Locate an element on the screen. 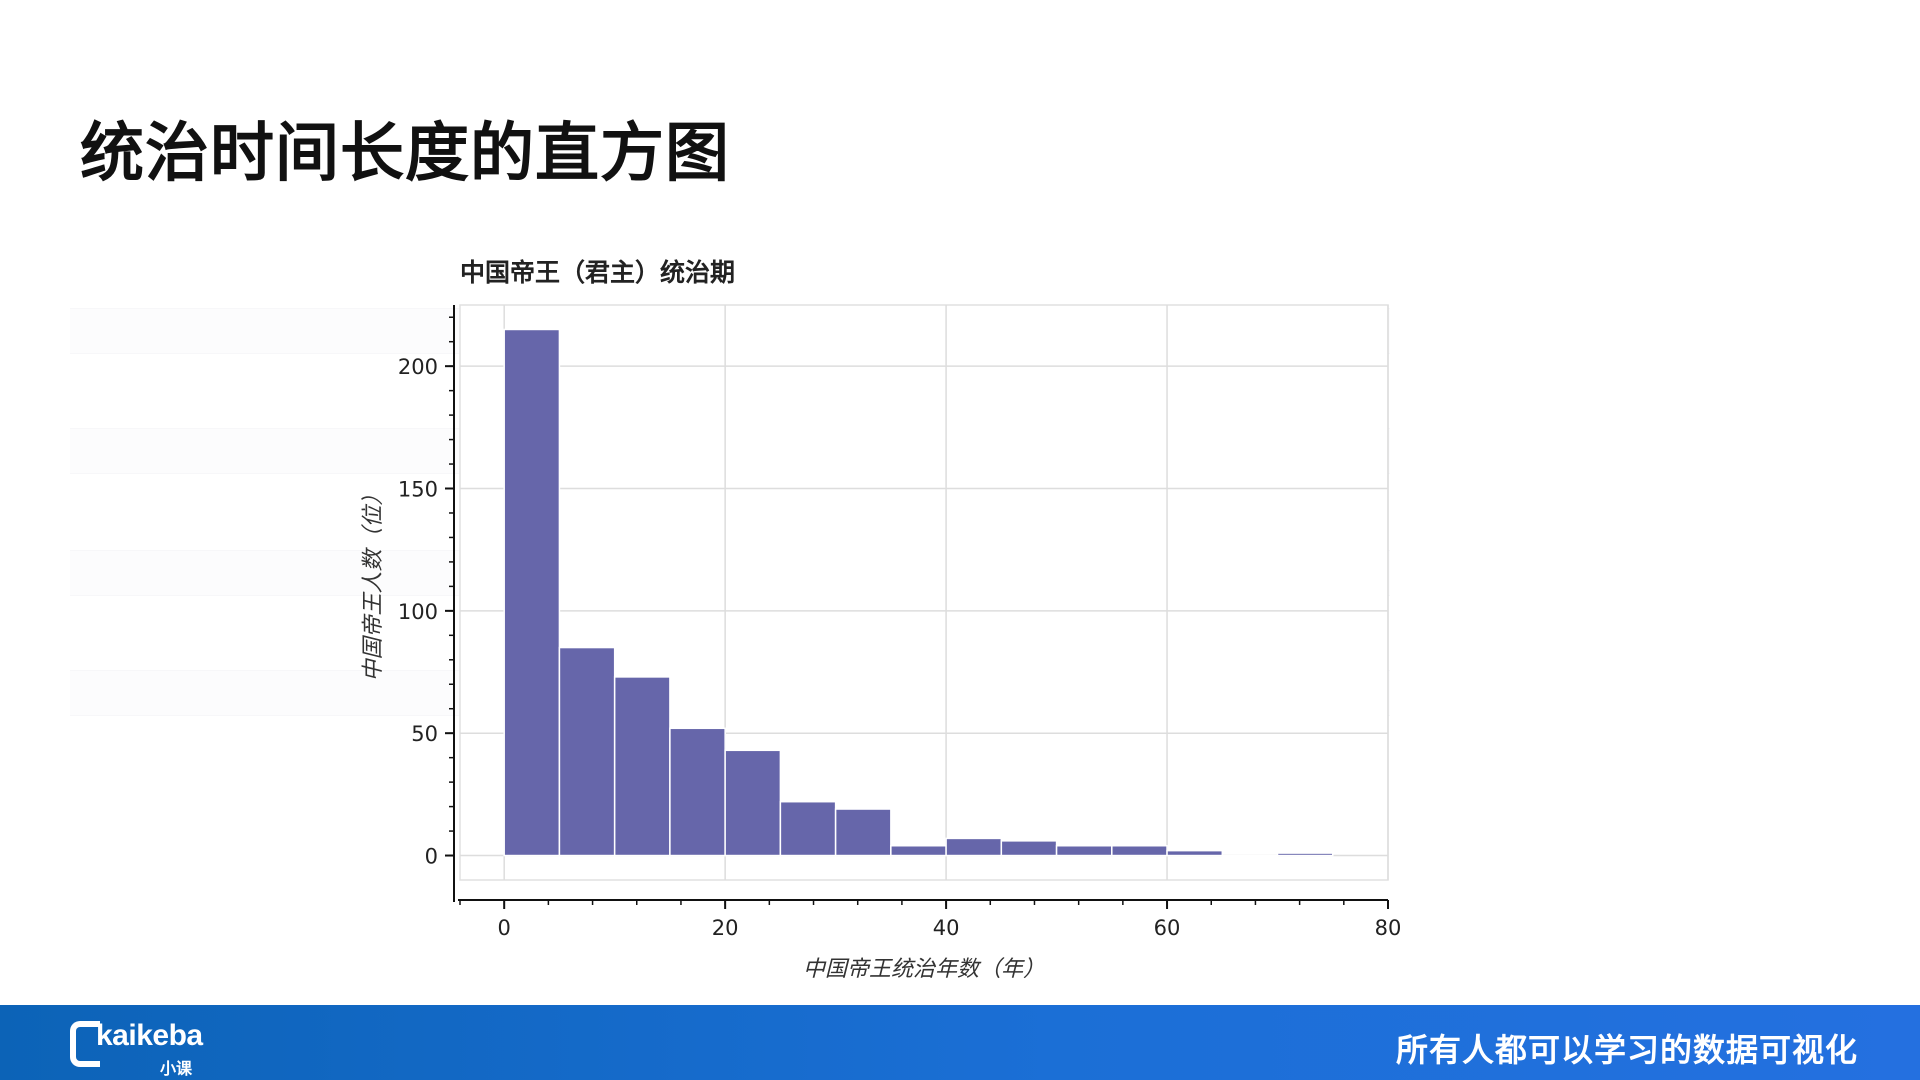  logo-text: kaikeba is located at coordinates (149, 1036).